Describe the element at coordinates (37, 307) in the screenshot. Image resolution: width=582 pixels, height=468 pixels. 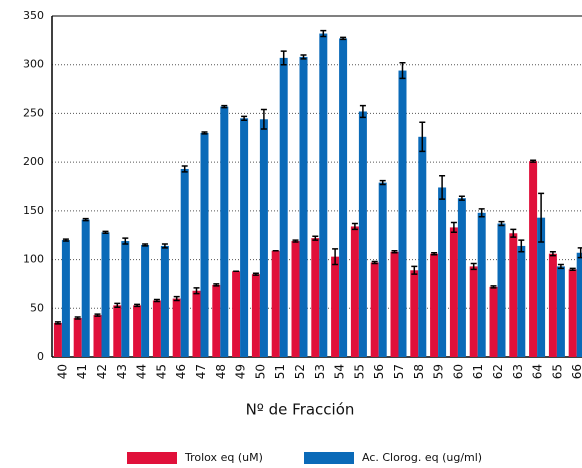
I see `y-tick-label: 50` at that location.